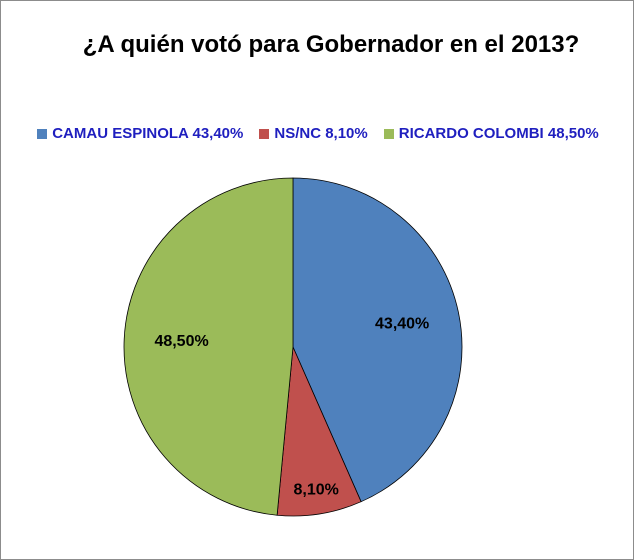 The width and height of the screenshot is (634, 560). What do you see at coordinates (316, 490) in the screenshot?
I see `pie-label-nsnc: 8,10%` at bounding box center [316, 490].